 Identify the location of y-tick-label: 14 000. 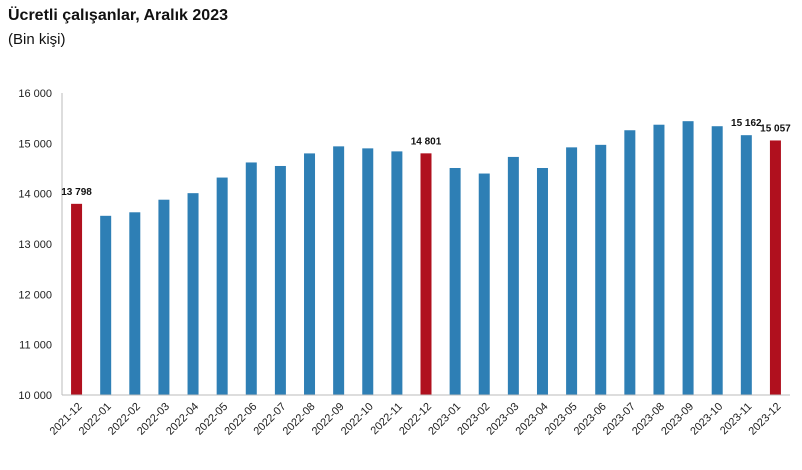
(35, 195).